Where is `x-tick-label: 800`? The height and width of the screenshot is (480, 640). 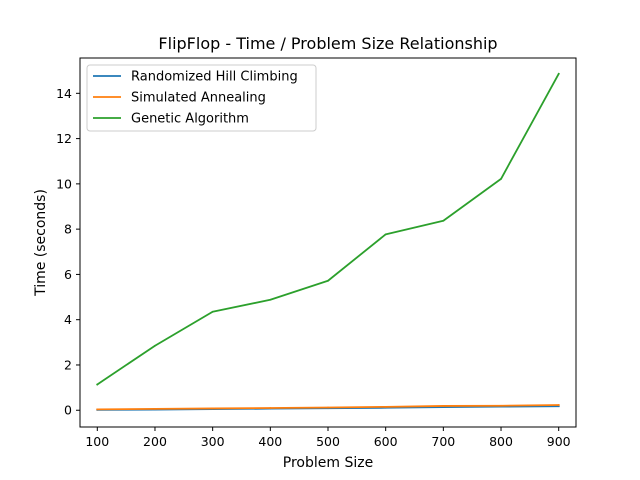
x-tick-label: 800 is located at coordinates (501, 441).